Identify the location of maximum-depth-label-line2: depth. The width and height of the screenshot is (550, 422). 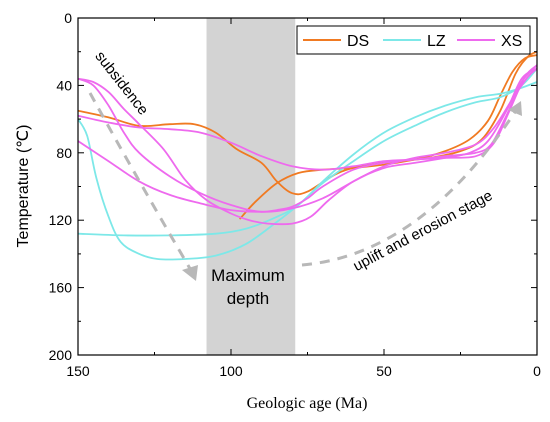
(248, 298).